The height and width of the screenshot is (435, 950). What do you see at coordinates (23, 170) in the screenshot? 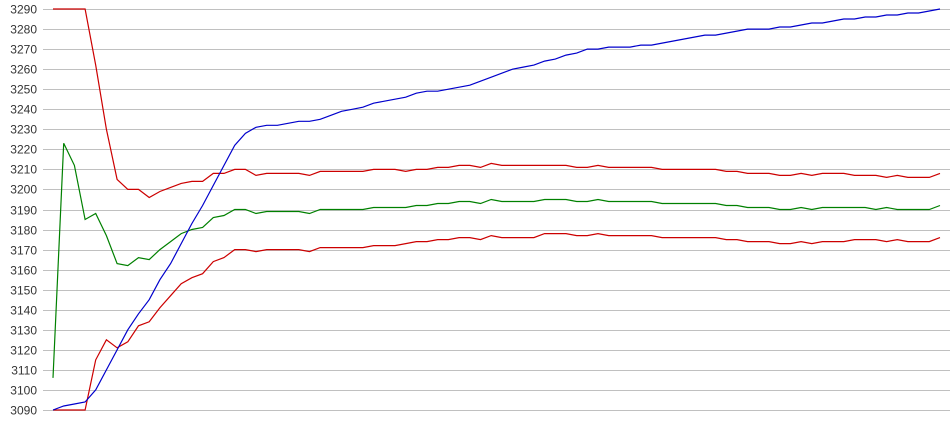
I see `y-tick-label: 3210` at bounding box center [23, 170].